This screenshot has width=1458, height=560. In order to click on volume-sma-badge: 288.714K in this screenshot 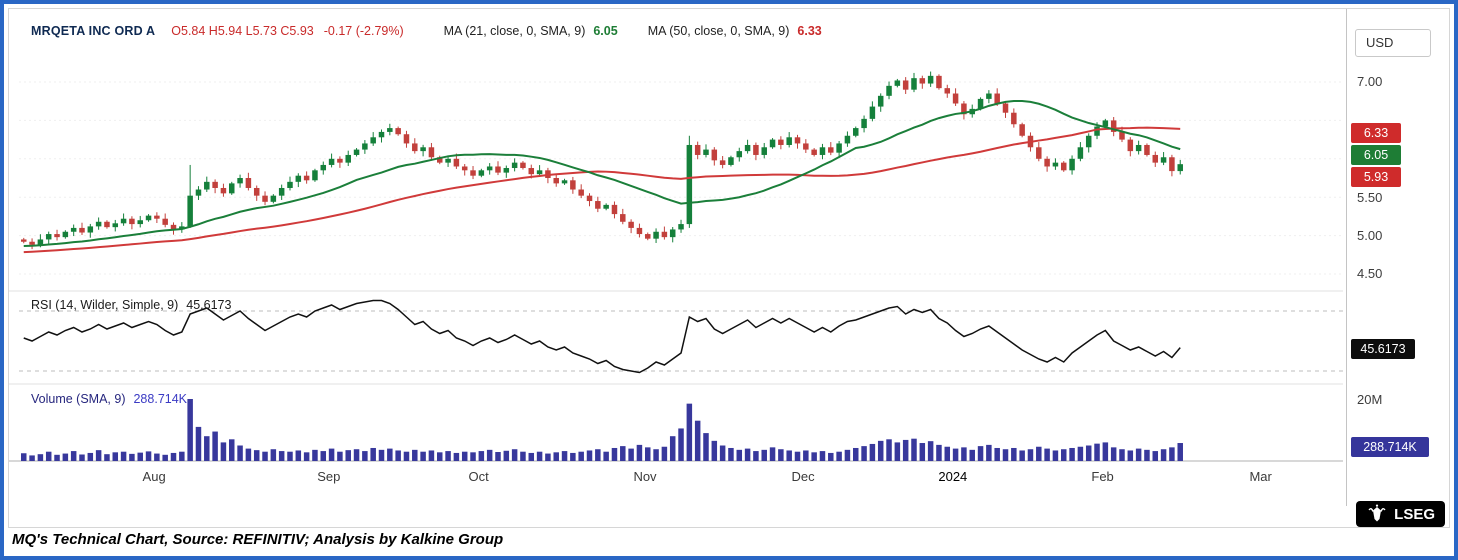, I will do `click(1390, 447)`.